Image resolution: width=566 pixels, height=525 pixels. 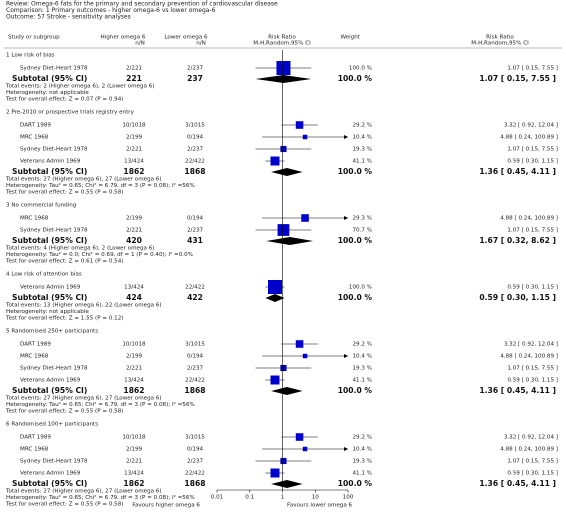 I want to click on subtotal-higher: 221, so click(x=134, y=78).